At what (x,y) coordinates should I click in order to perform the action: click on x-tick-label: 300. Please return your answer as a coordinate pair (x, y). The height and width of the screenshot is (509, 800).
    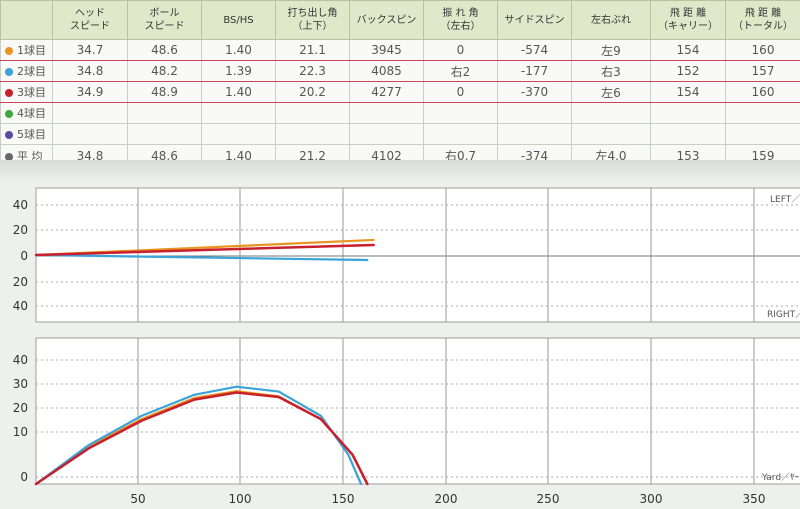
    Looking at the image, I should click on (651, 499).